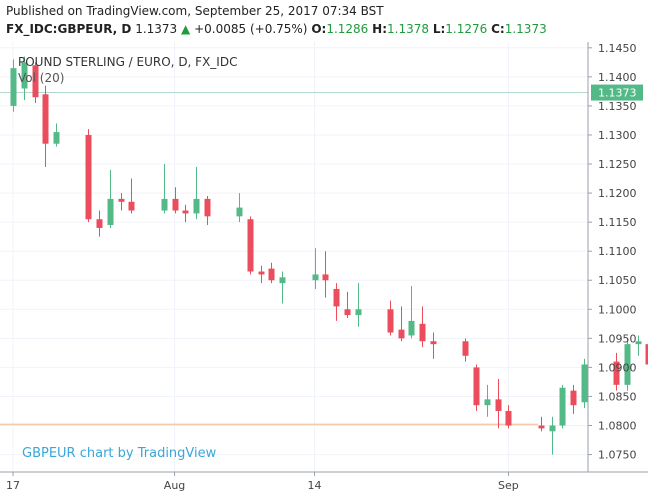 The image size is (648, 502). I want to click on close-label: C:, so click(498, 29).